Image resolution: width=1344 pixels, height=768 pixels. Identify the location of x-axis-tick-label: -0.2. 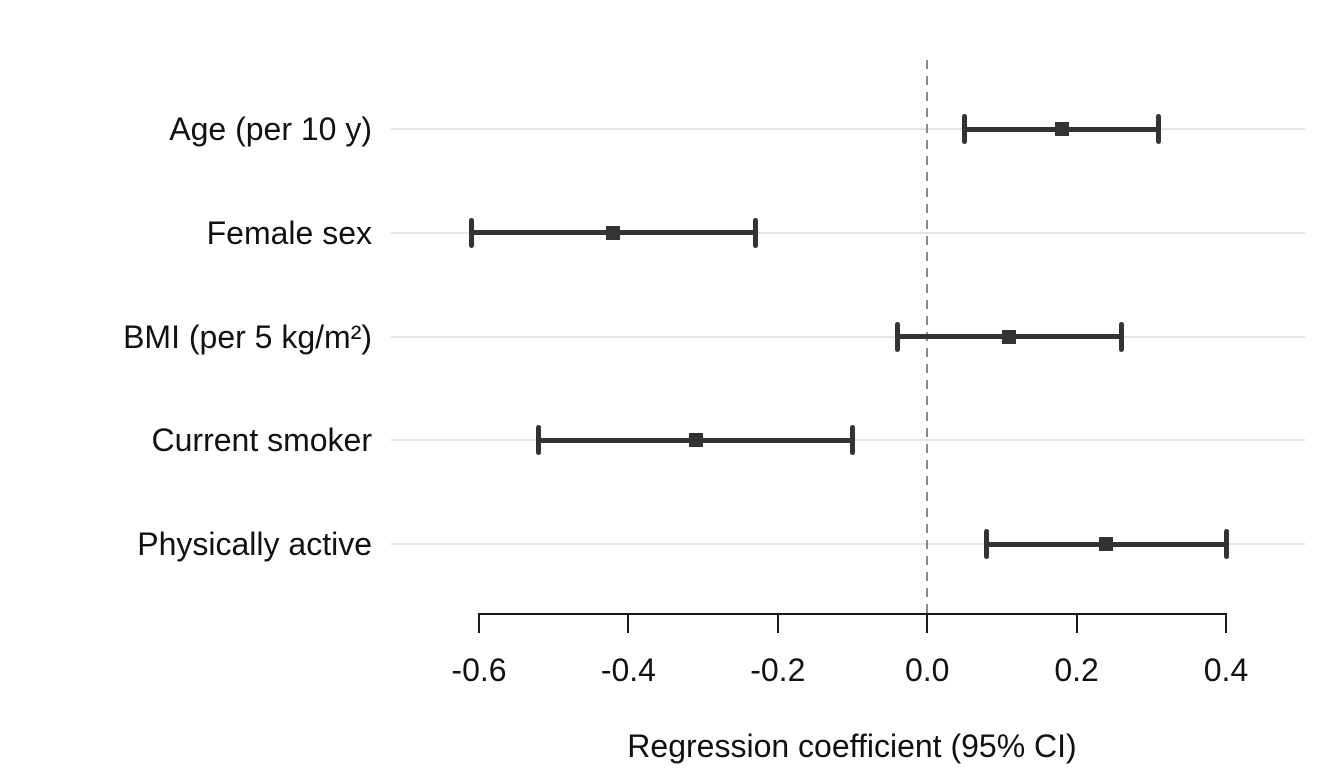
(778, 670).